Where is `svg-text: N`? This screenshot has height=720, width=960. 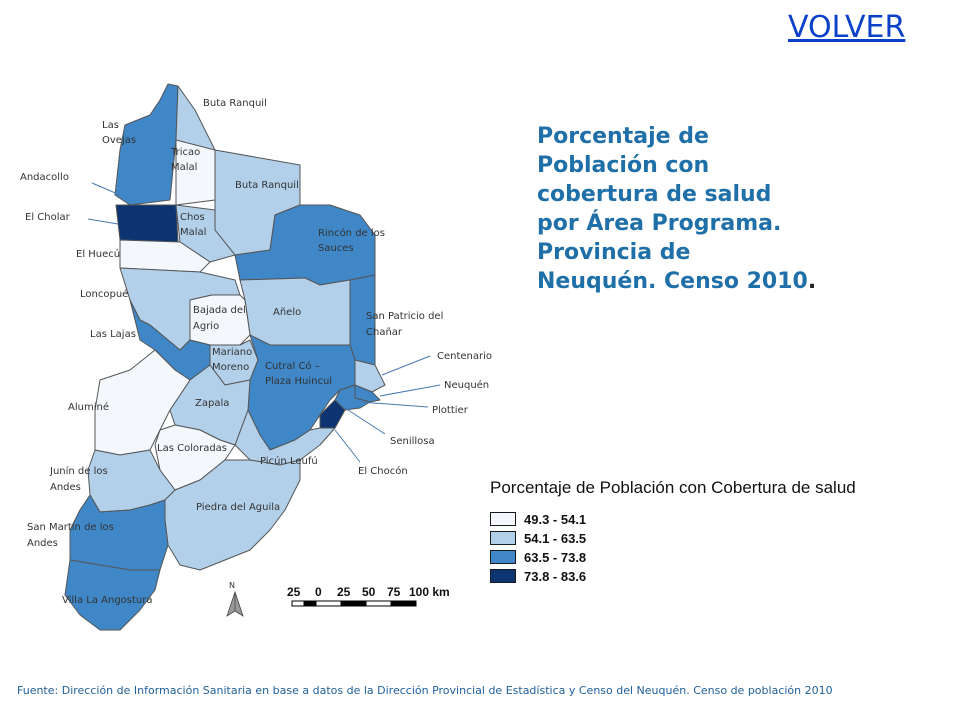
svg-text: N is located at coordinates (232, 585).